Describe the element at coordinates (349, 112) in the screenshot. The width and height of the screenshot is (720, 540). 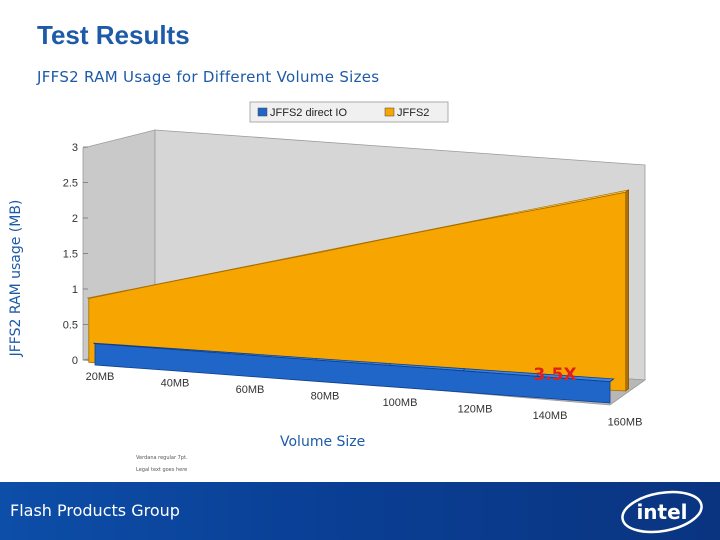
I see `legend-box` at that location.